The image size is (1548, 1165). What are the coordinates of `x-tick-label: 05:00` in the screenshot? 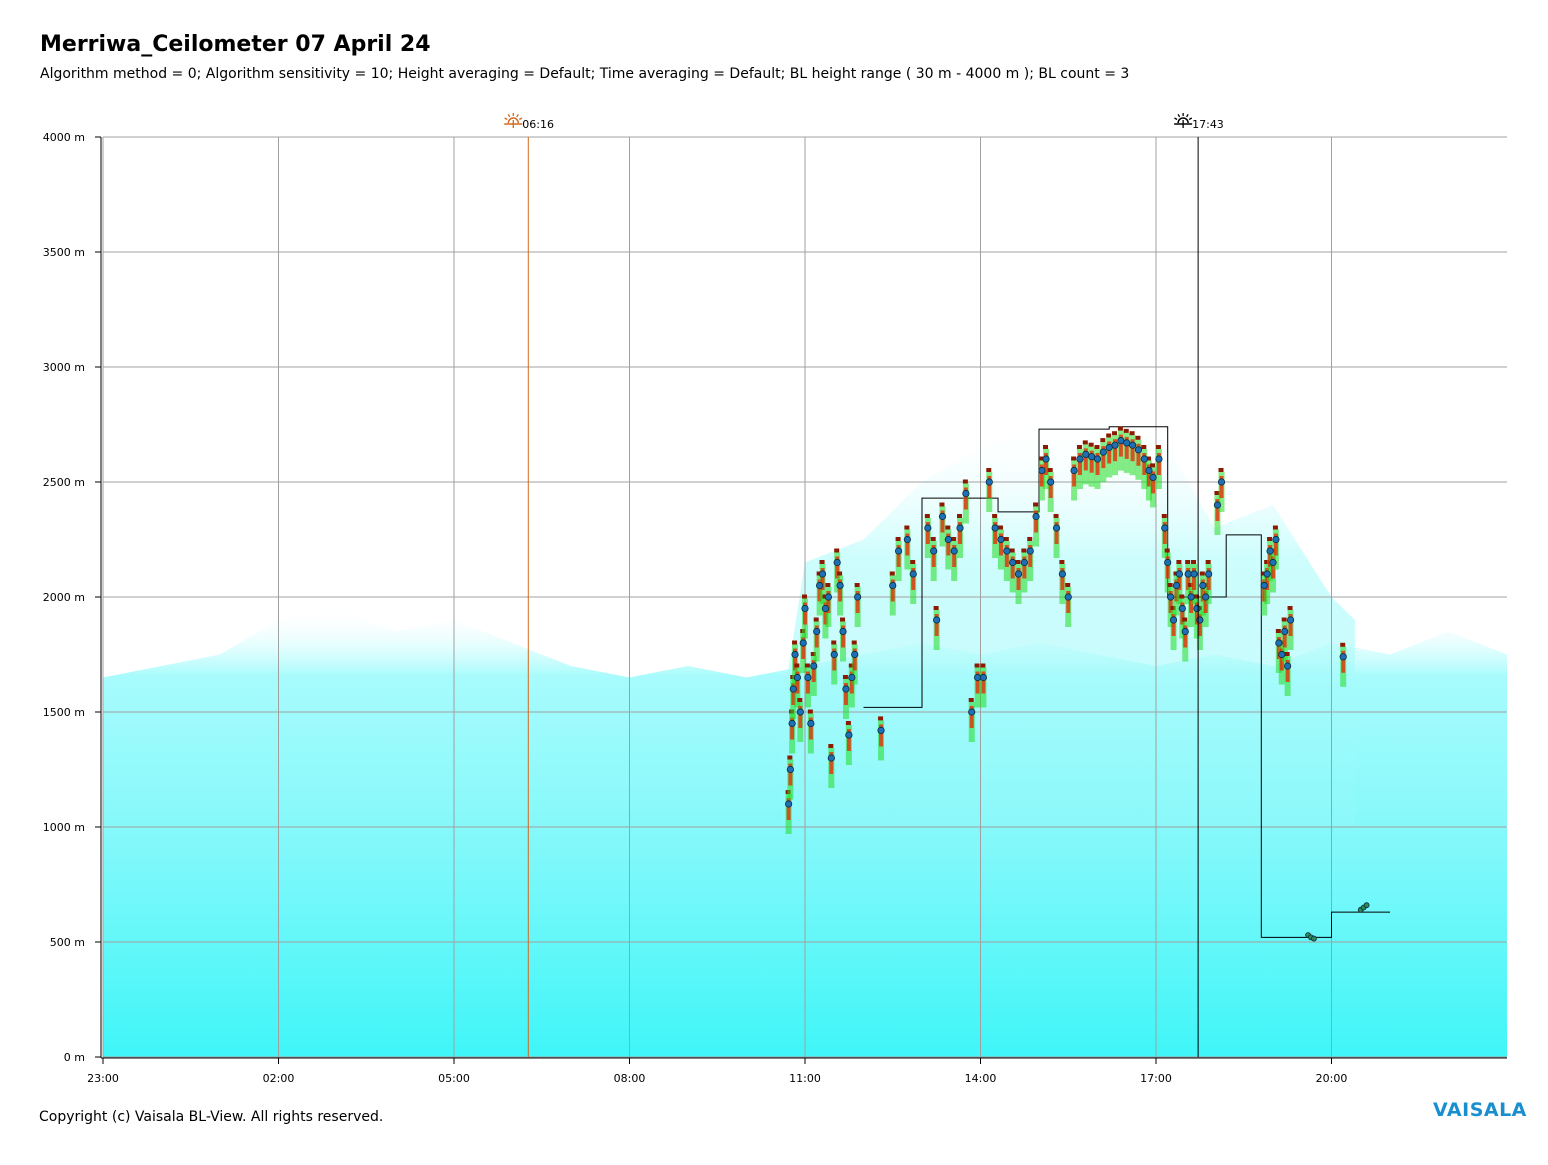 It's located at (454, 1078).